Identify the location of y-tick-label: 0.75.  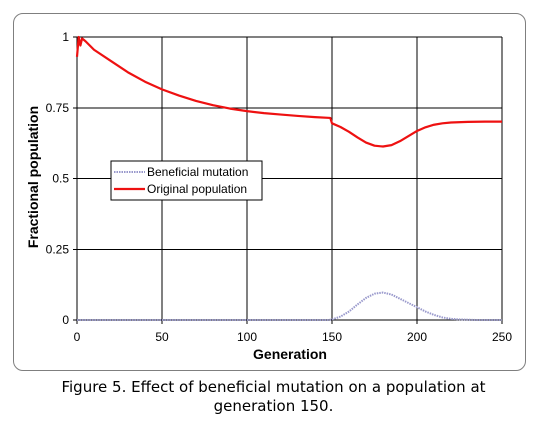
(58, 108).